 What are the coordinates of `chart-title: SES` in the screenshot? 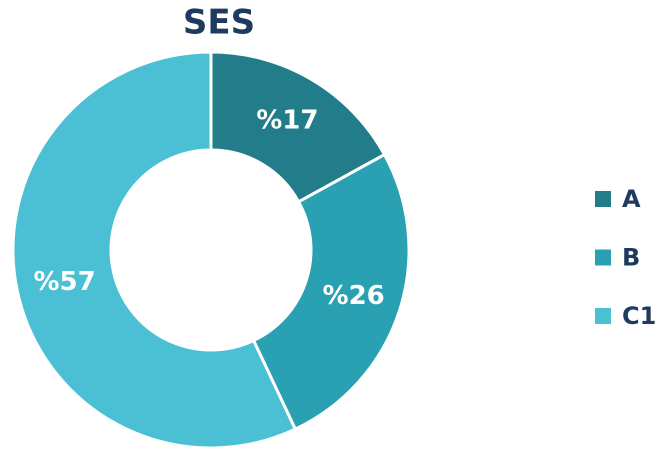 It's located at (219, 23).